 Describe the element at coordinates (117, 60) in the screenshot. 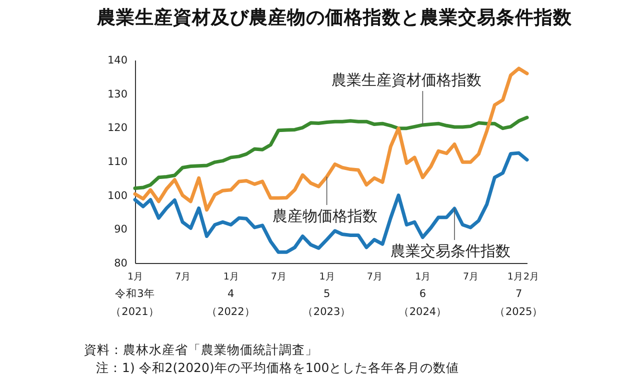

I see `y-tick-label: 140` at that location.